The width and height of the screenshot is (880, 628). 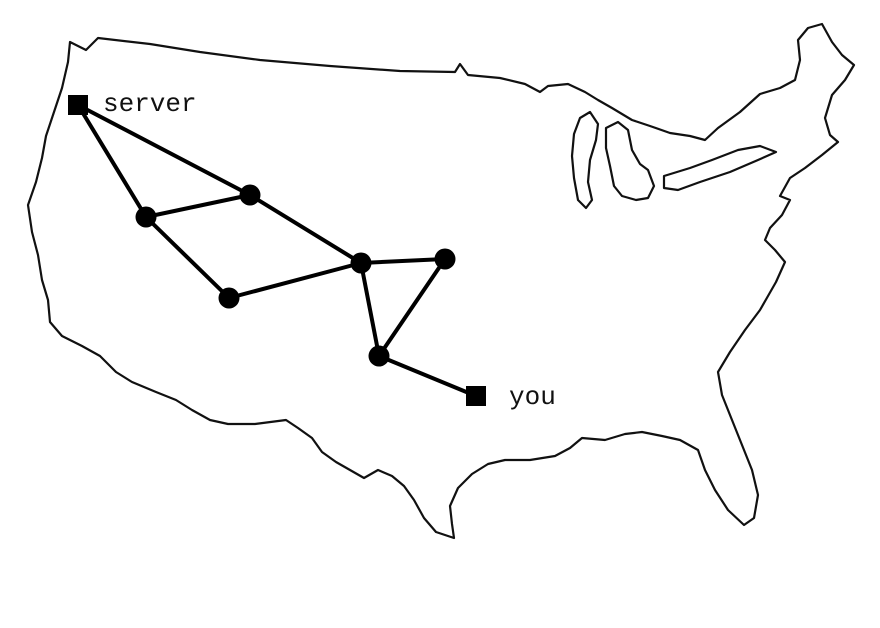 I want to click on link-router-f-you, so click(x=427, y=376).